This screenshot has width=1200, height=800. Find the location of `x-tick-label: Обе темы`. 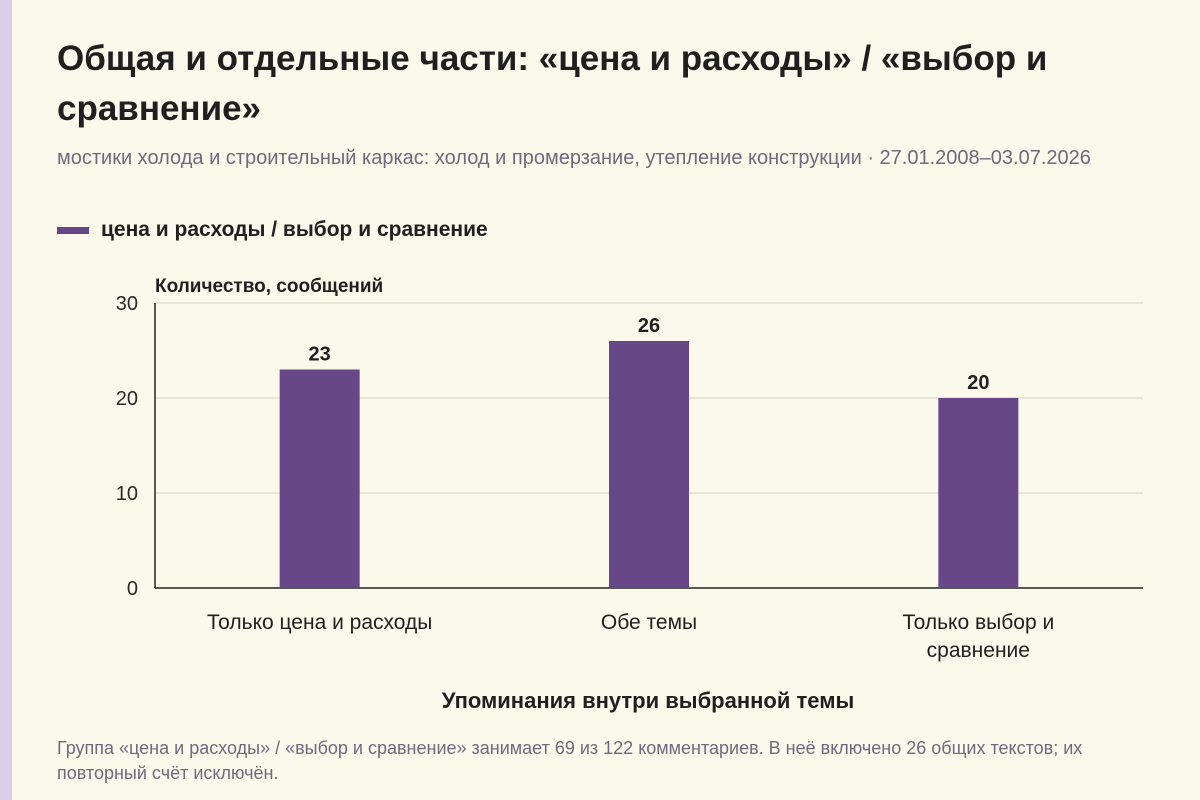

x-tick-label: Обе темы is located at coordinates (649, 622).